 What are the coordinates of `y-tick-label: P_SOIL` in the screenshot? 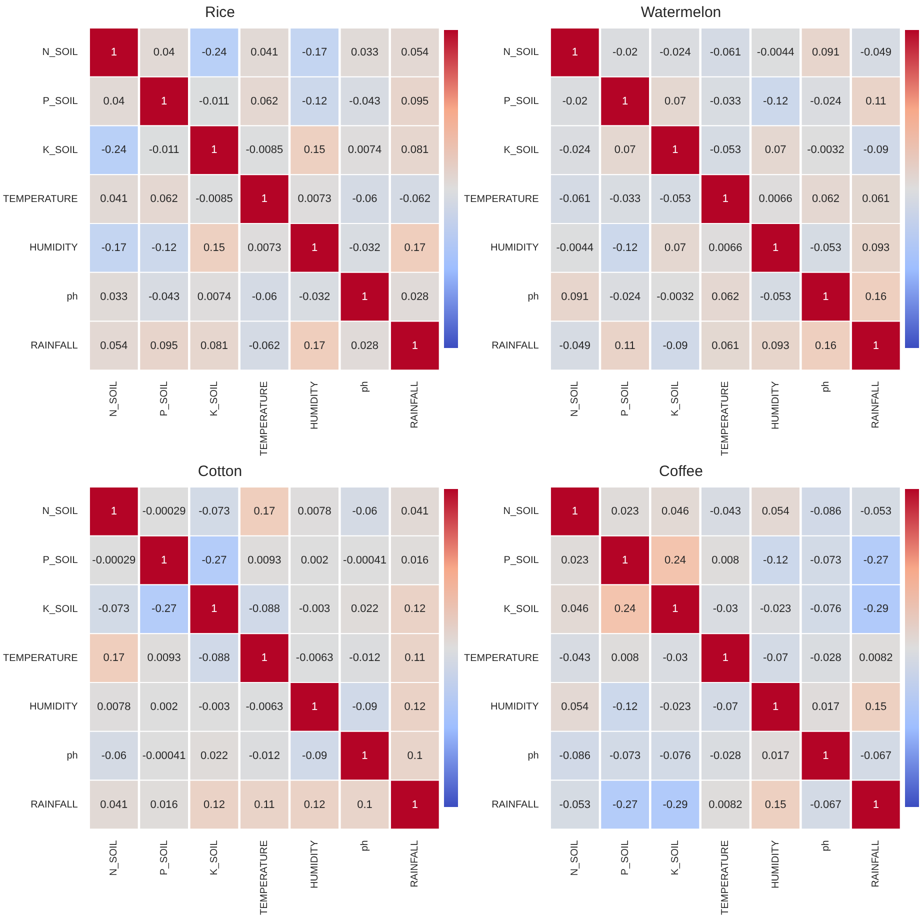 It's located at (60, 560).